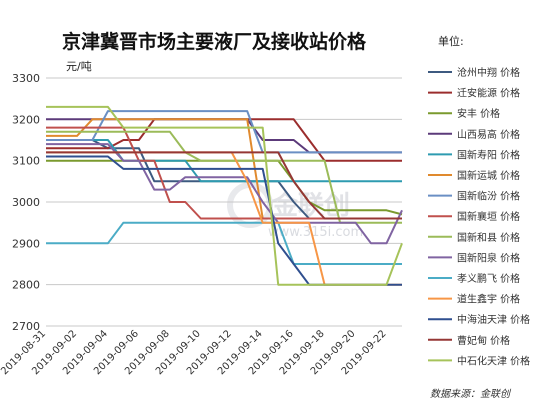 The height and width of the screenshot is (410, 558). I want to click on y-axis-label: 元/吨, so click(79, 66).